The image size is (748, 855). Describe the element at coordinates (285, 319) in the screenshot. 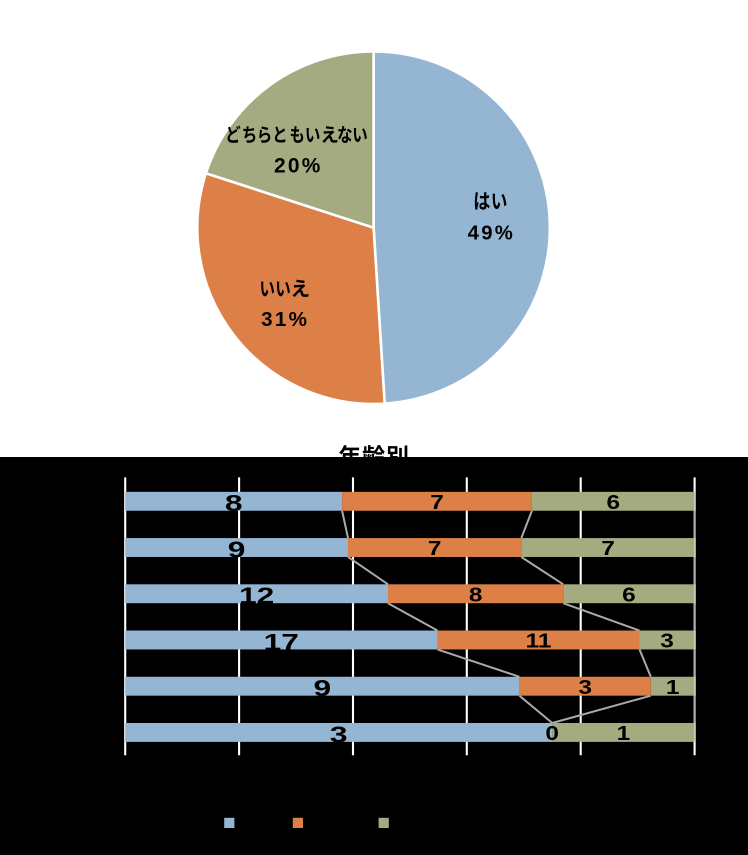

I see `svg-text: 31%` at that location.